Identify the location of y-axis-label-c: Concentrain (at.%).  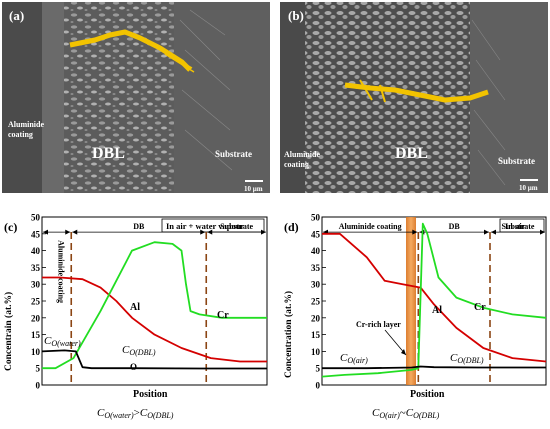
(8, 331).